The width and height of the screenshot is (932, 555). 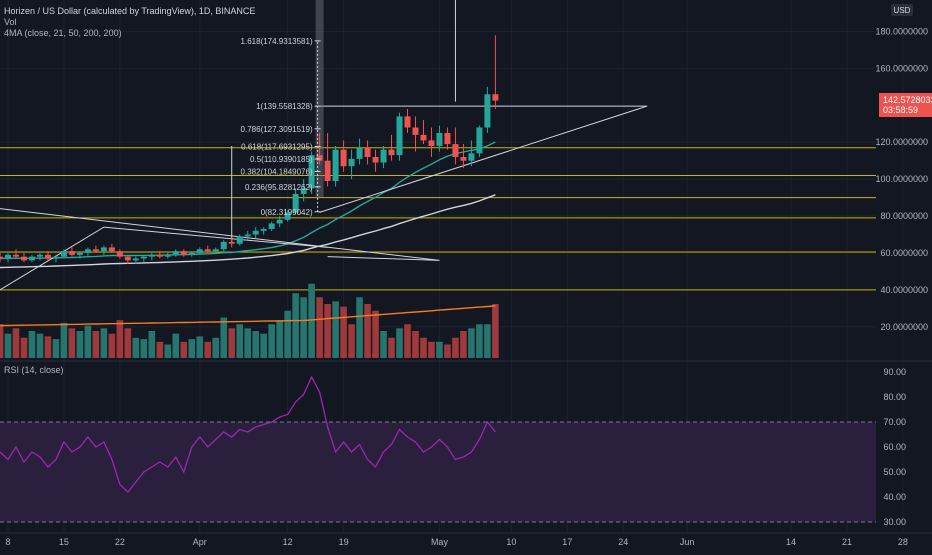 I want to click on time-axis-tick: May, so click(x=440, y=542).